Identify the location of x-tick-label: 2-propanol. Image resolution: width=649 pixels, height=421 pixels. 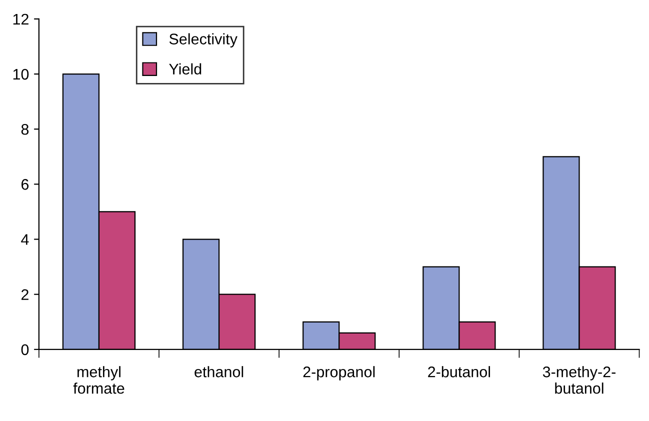
(339, 373).